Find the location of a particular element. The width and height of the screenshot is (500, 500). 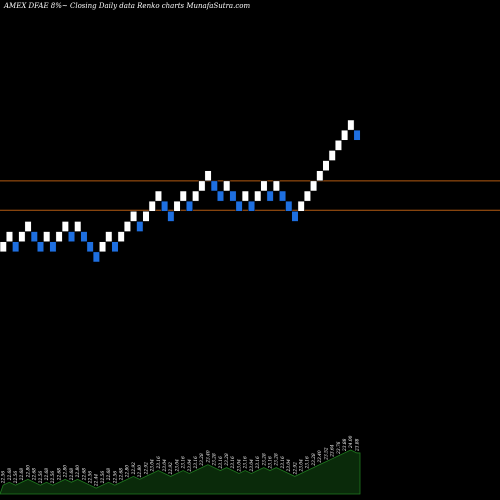

volume-label: 22.44 is located at coordinates (97, 481).